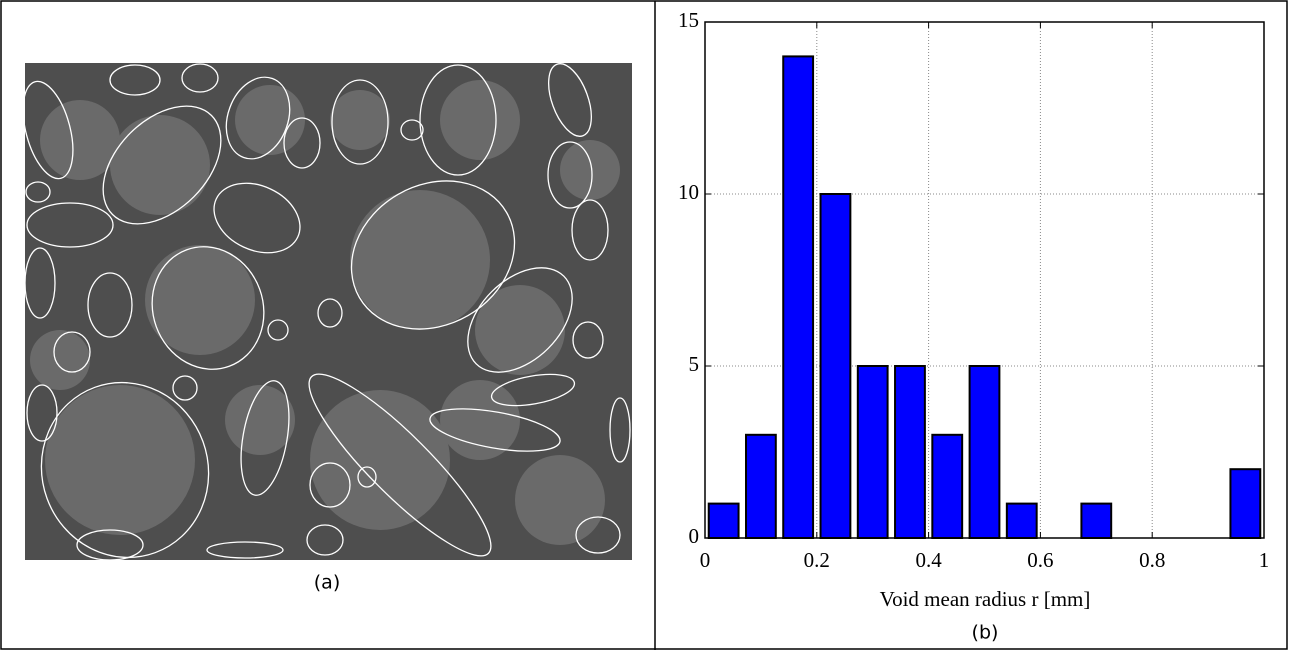 The width and height of the screenshot is (1289, 651). Describe the element at coordinates (928, 560) in the screenshot. I see `x-tick-label: 0.4` at that location.